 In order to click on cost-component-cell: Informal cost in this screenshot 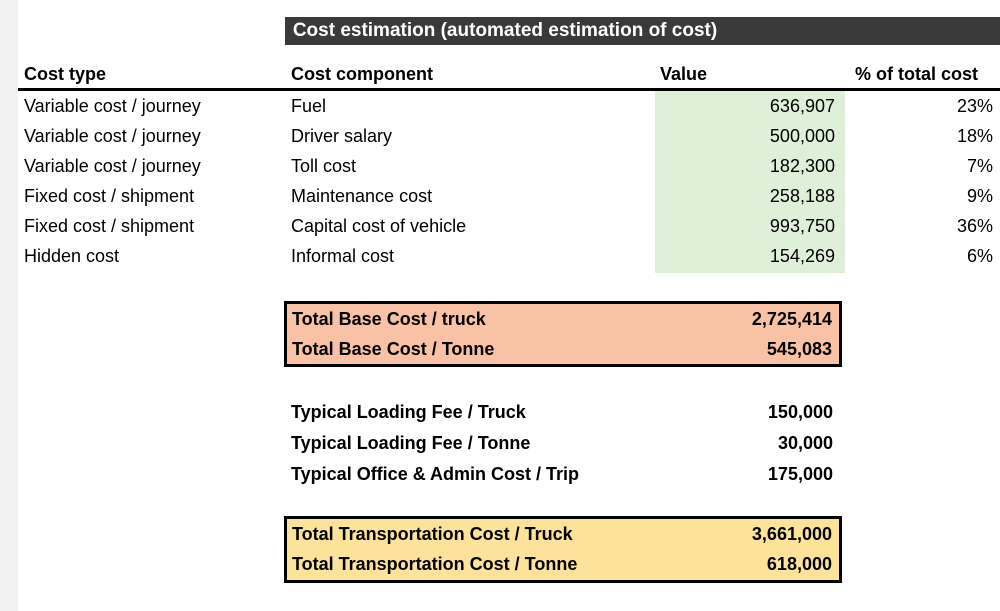, I will do `click(343, 256)`.